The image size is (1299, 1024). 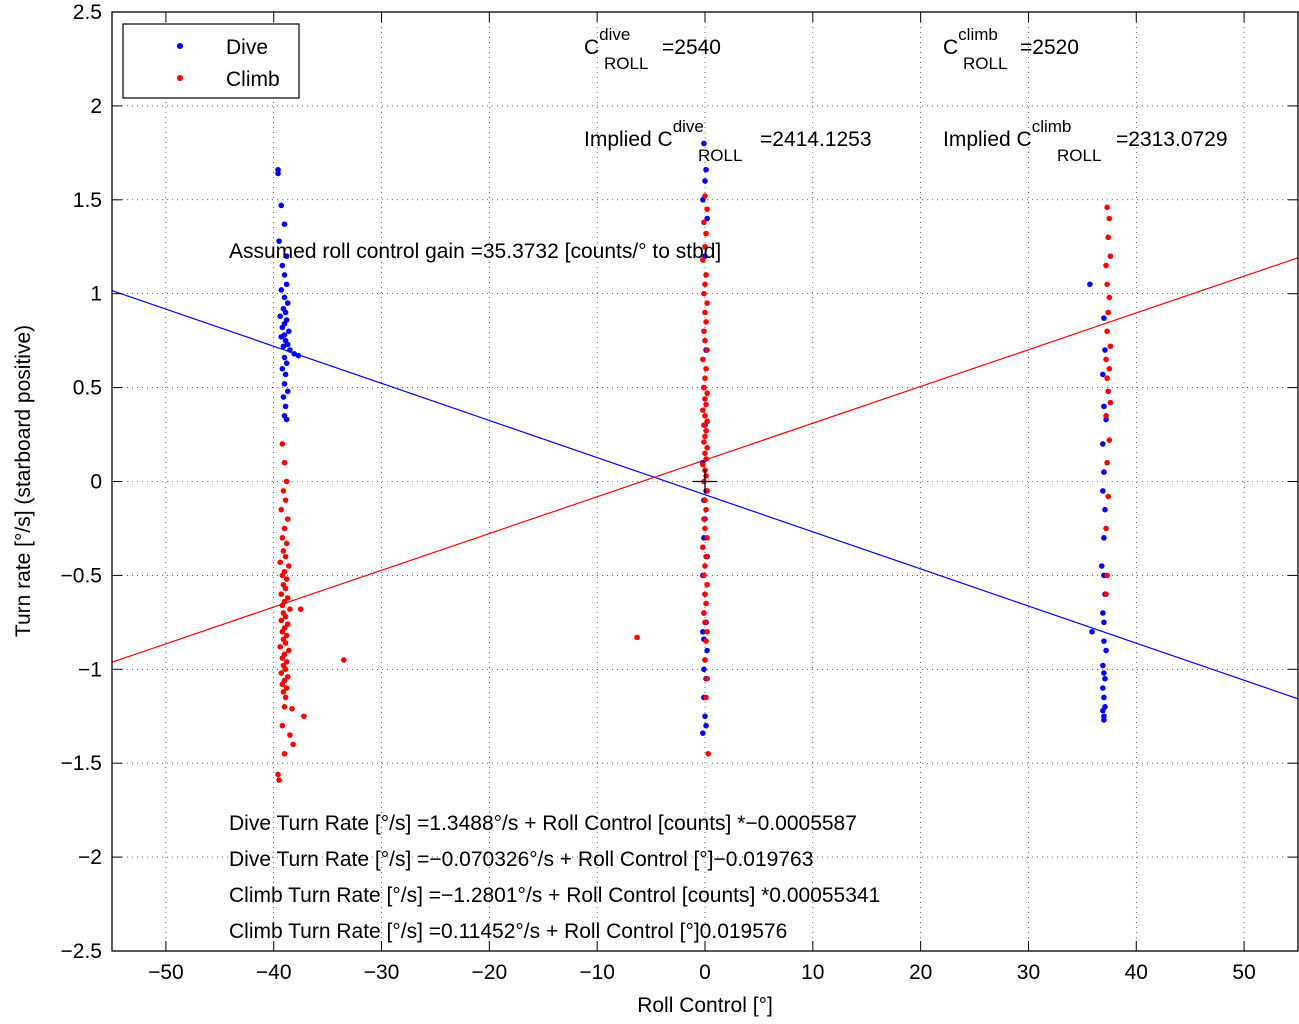 I want to click on x-tick-label: −20, so click(x=490, y=972).